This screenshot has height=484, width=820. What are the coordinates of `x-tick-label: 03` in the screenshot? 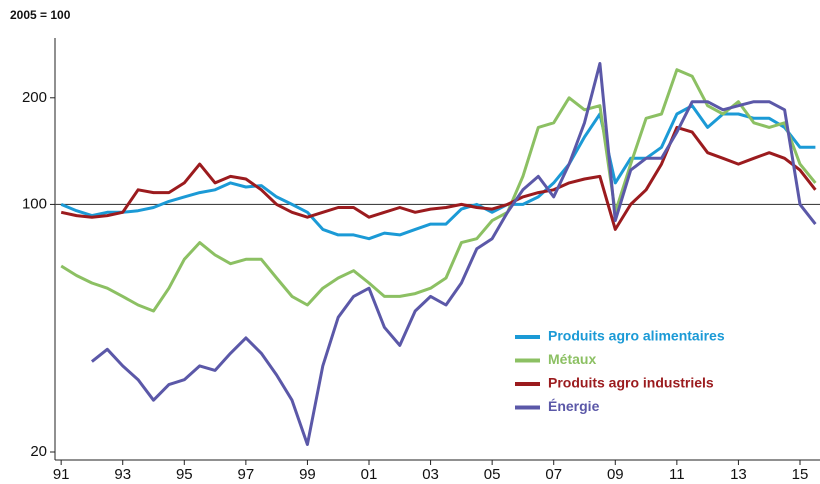 It's located at (430, 474).